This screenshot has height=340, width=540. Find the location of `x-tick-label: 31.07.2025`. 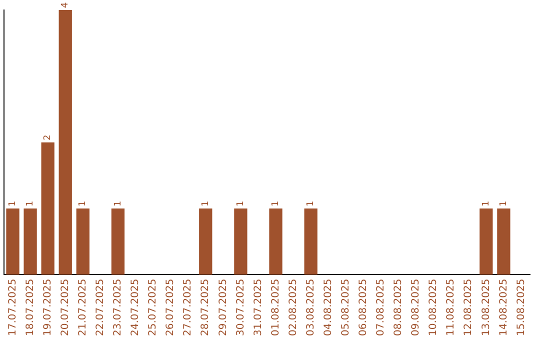

x-tick-label: 31.07.2025 is located at coordinates (258, 307).